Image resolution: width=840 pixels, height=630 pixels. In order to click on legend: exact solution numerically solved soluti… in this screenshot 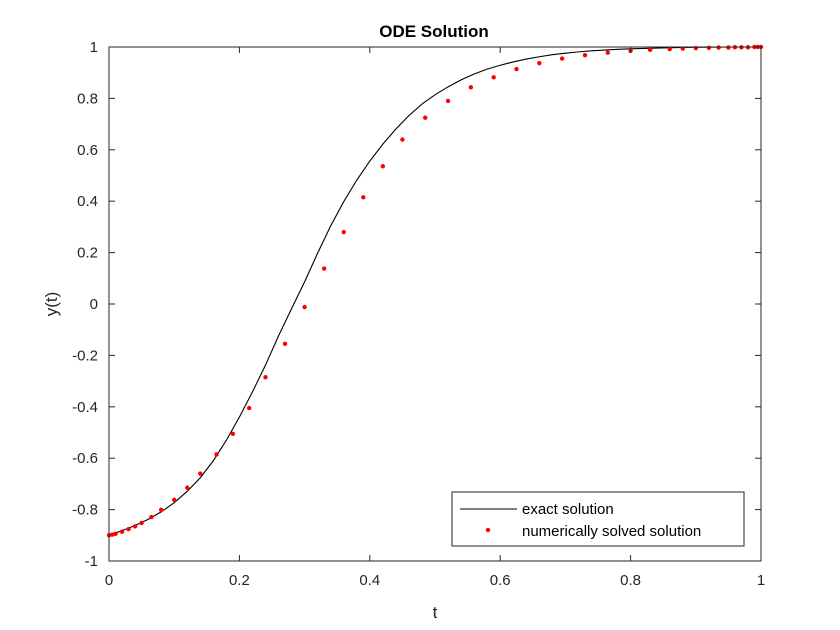, I will do `click(598, 519)`.